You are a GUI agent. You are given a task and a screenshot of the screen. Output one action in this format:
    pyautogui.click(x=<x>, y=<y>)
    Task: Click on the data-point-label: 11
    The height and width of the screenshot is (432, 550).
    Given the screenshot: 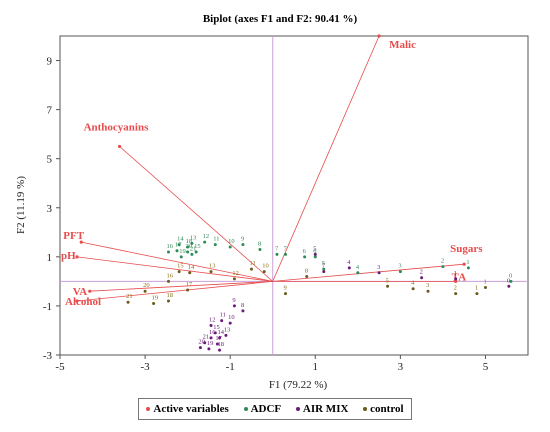 What is the action you would take?
    pyautogui.click(x=223, y=315)
    